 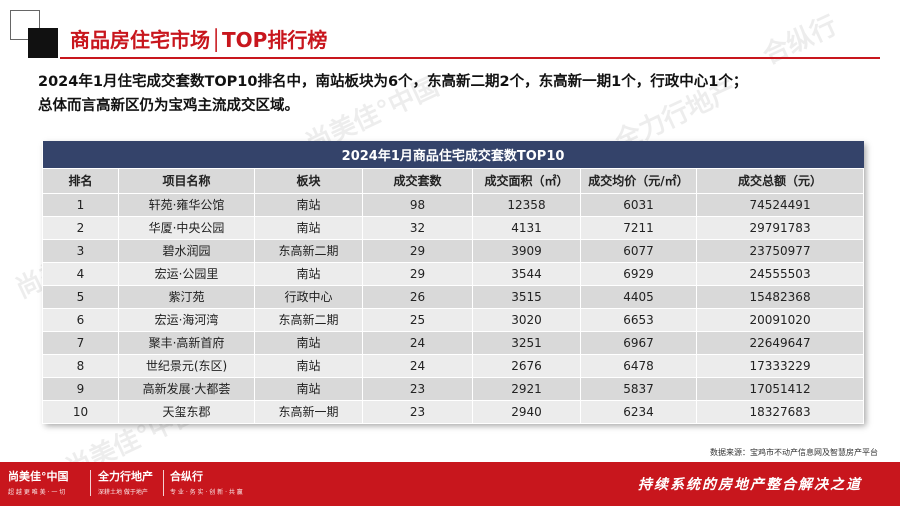 I want to click on table-row: 8 世纪景元(东区) 南站 24 2676 6478 17333229, so click(x=453, y=365).